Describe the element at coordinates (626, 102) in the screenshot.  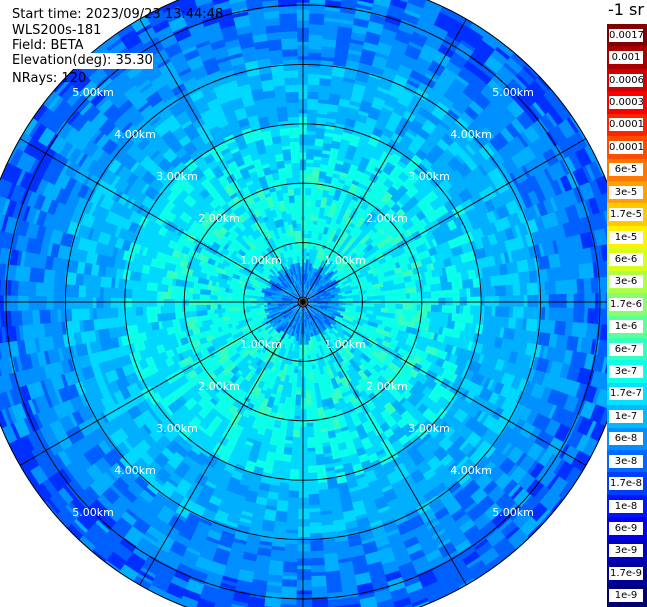
I see `colorbar-level-label: 0.0003` at that location.